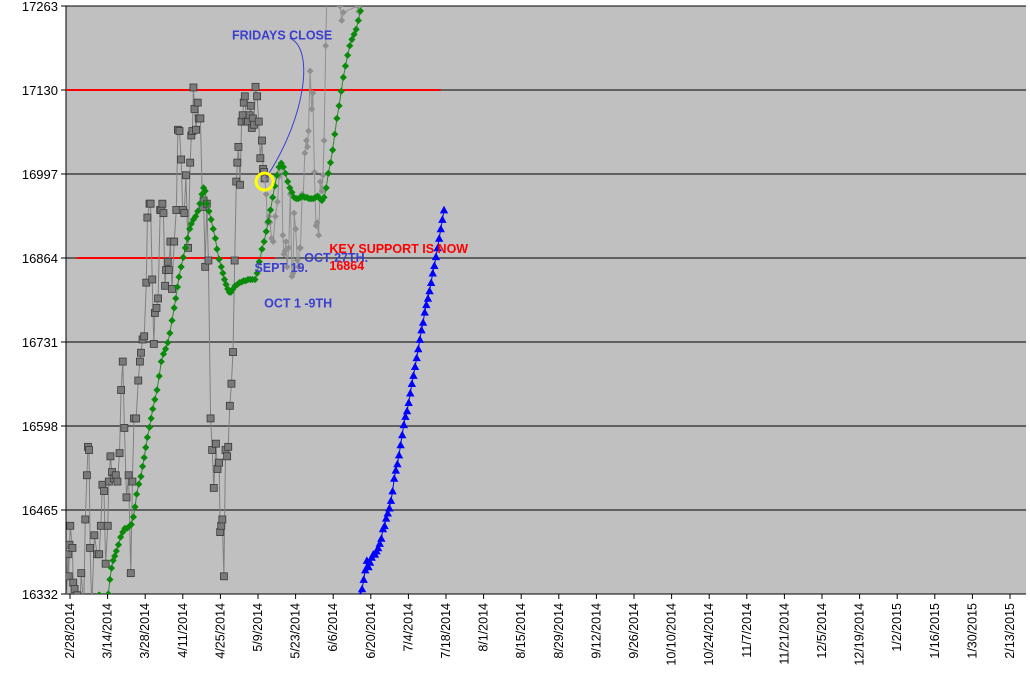 The height and width of the screenshot is (698, 1030). Describe the element at coordinates (935, 631) in the screenshot. I see `x-tick-label: 1/16/2015` at that location.